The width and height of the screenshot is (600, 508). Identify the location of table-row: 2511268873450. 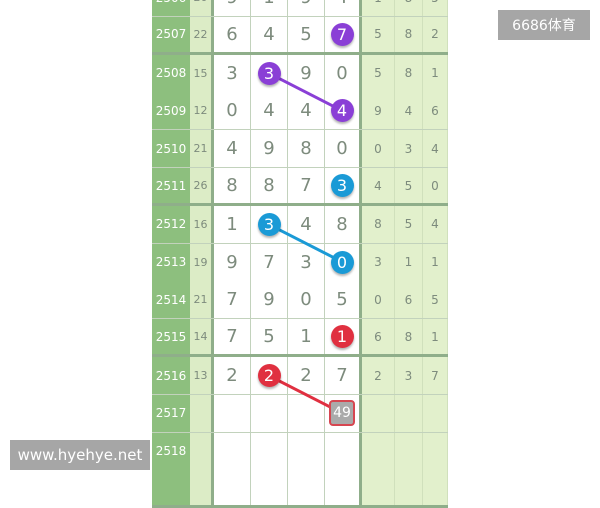
(300, 187).